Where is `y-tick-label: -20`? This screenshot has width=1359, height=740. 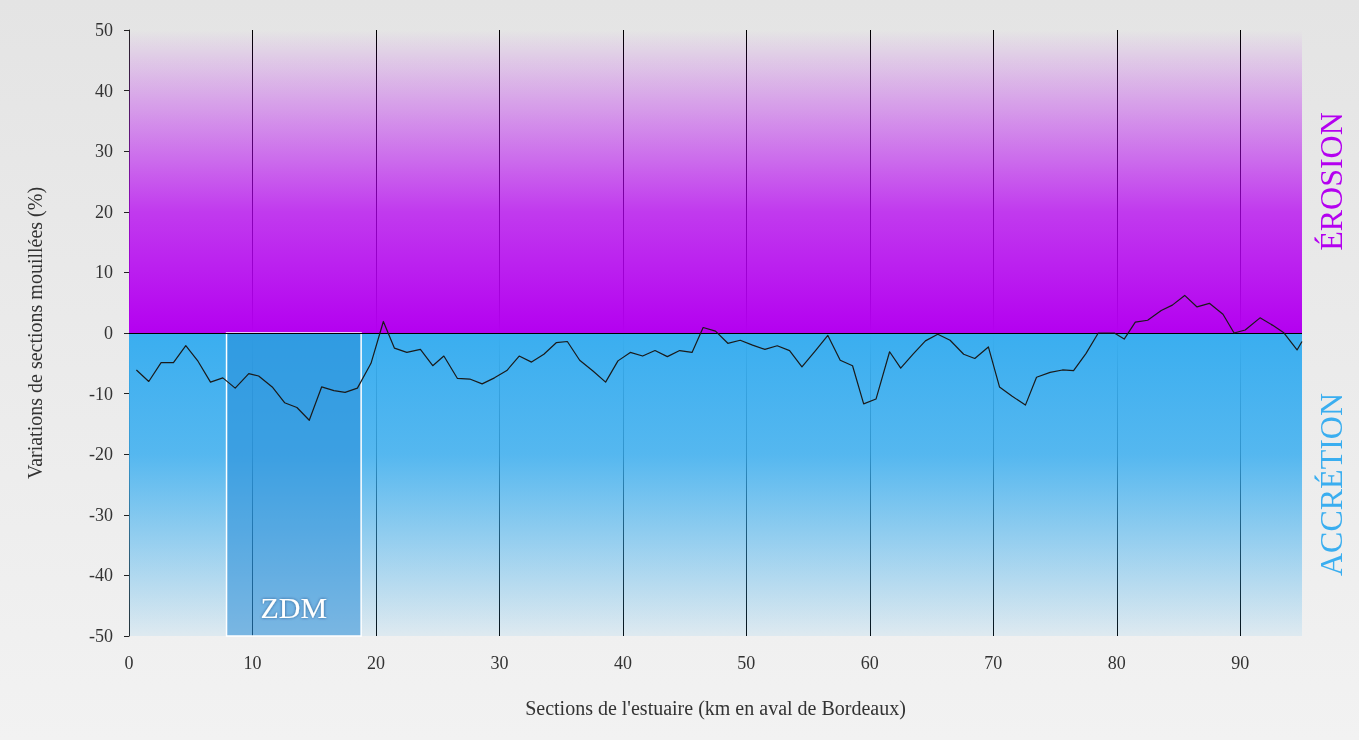
y-tick-label: -20 is located at coordinates (101, 454).